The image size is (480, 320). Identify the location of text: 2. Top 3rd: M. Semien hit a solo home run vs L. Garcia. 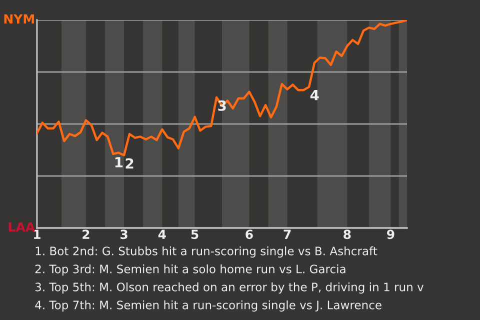
(190, 270).